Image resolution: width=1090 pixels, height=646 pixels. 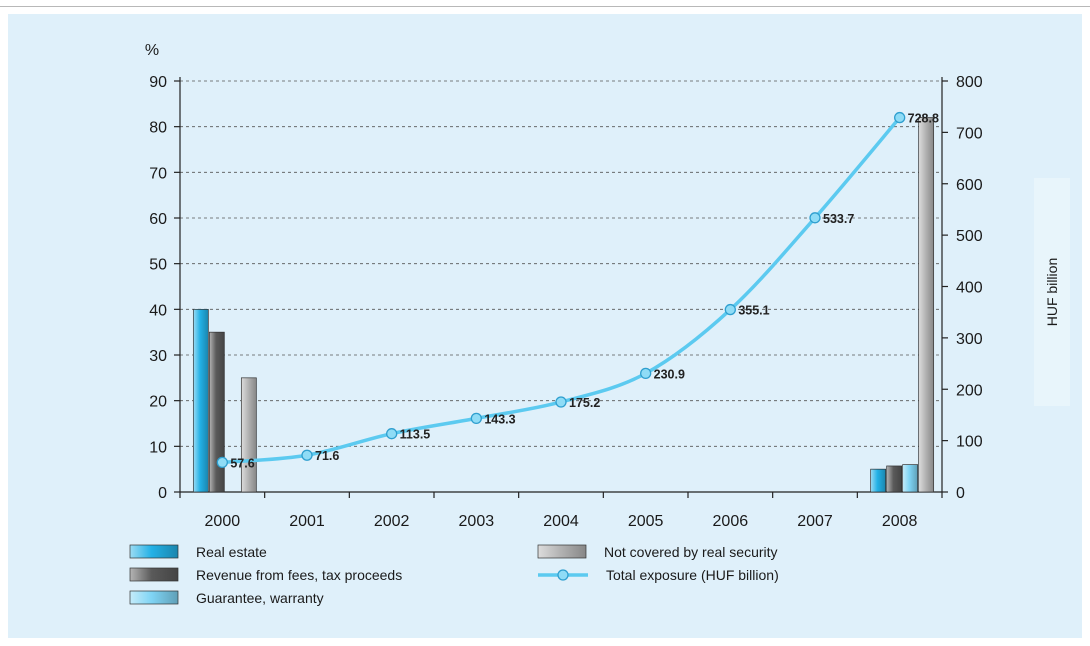 What do you see at coordinates (969, 133) in the screenshot?
I see `right-axis-tick-label: 700` at bounding box center [969, 133].